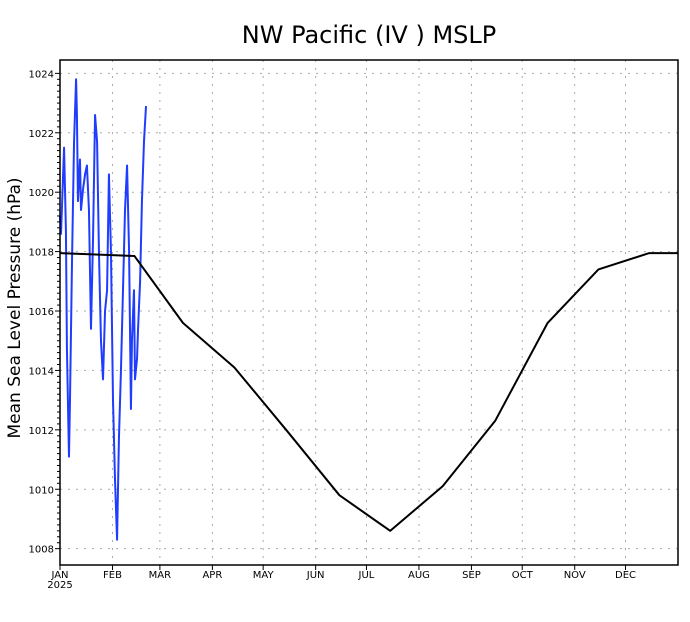  What do you see at coordinates (41, 253) in the screenshot?
I see `y-tick-label: 1018` at bounding box center [41, 253].